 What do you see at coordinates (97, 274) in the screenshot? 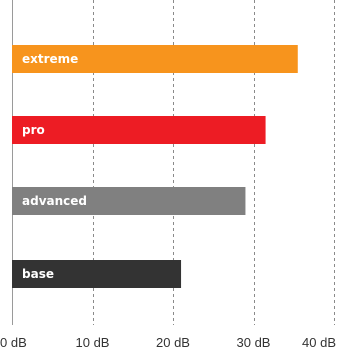
I see `bar-base` at bounding box center [97, 274].